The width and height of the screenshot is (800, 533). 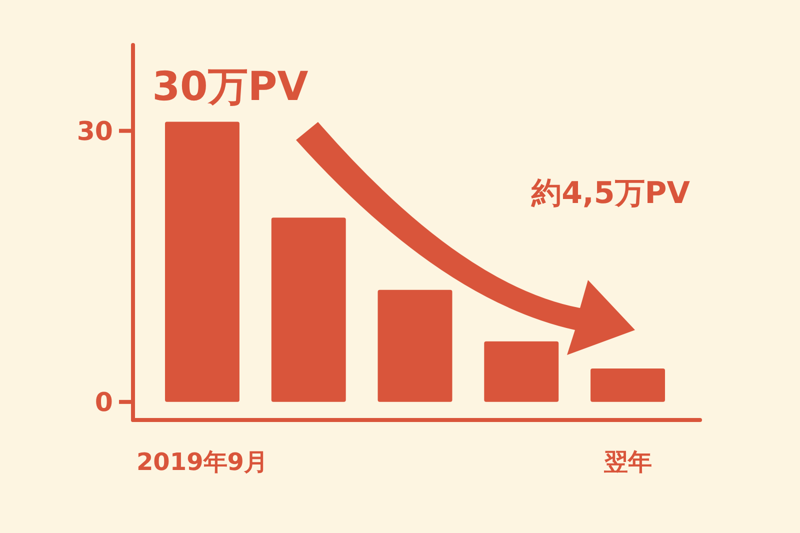 What do you see at coordinates (202, 462) in the screenshot?
I see `x-tick-label: 2019年9月` at bounding box center [202, 462].